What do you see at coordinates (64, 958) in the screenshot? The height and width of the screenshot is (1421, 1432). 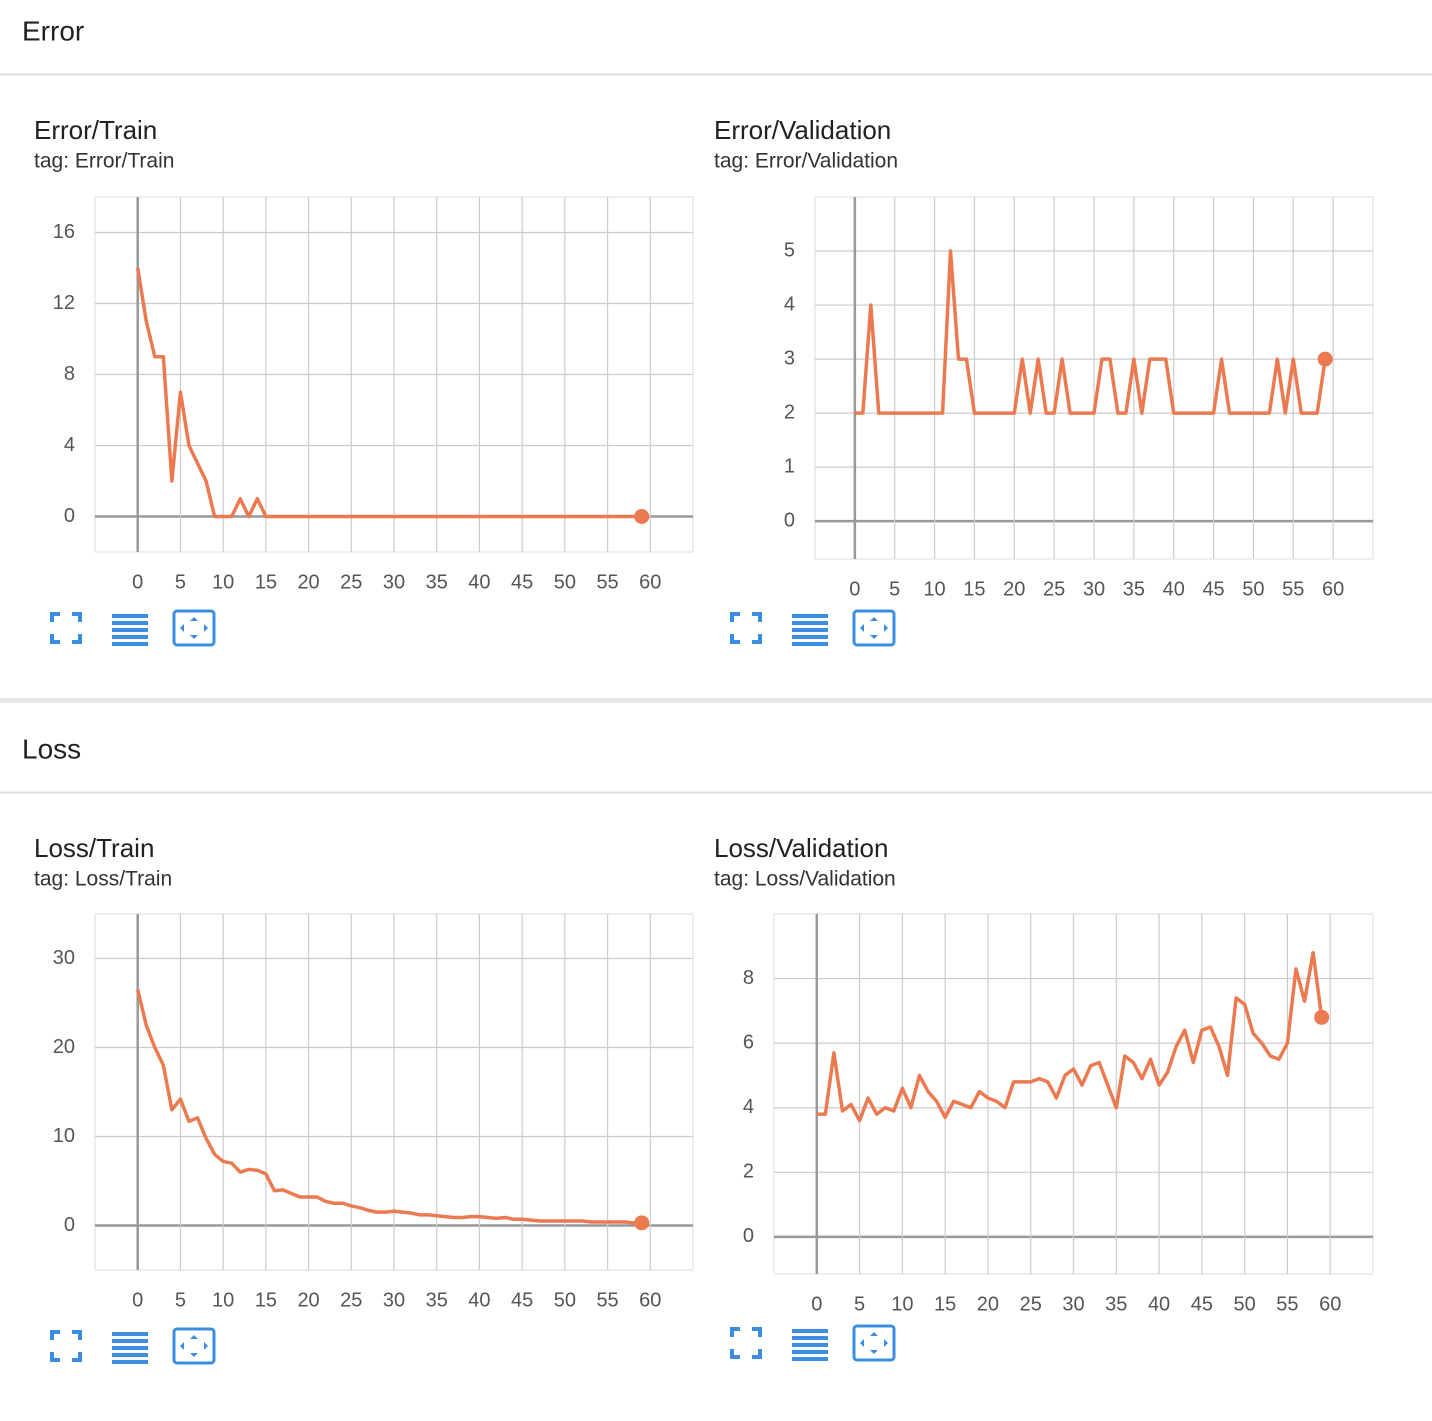 I see `y-tick-label: 30` at bounding box center [64, 958].